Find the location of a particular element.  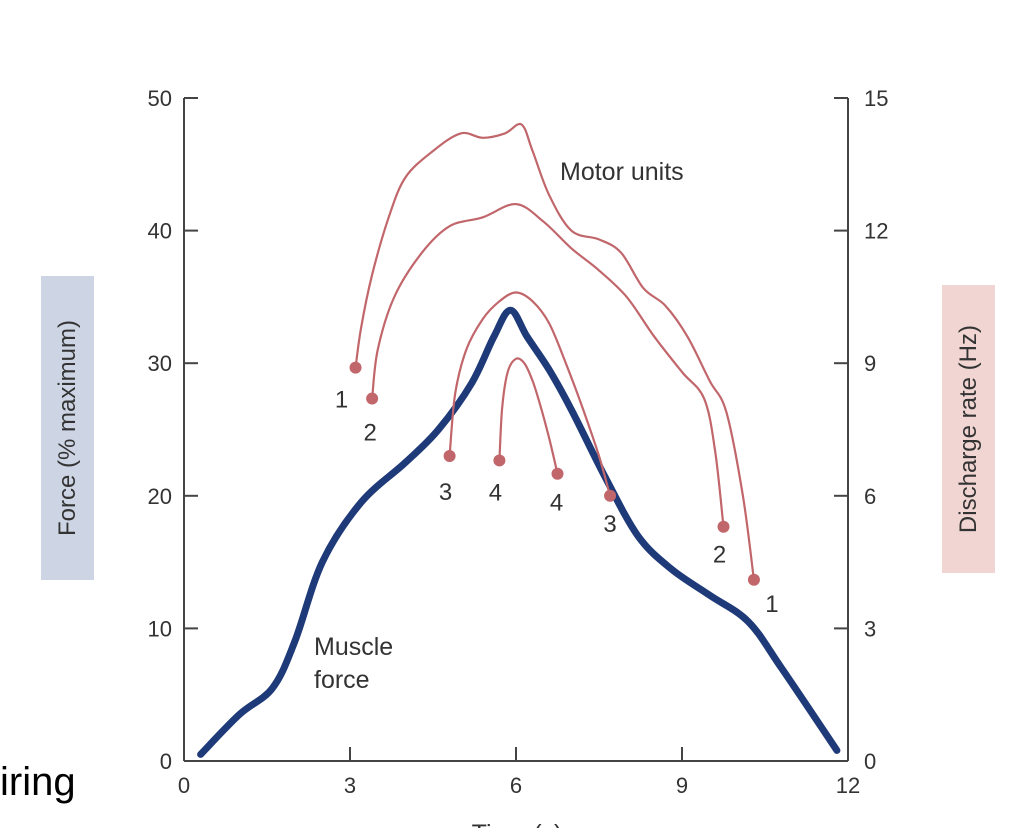

motor-unit-1-end-point is located at coordinates (753, 579).